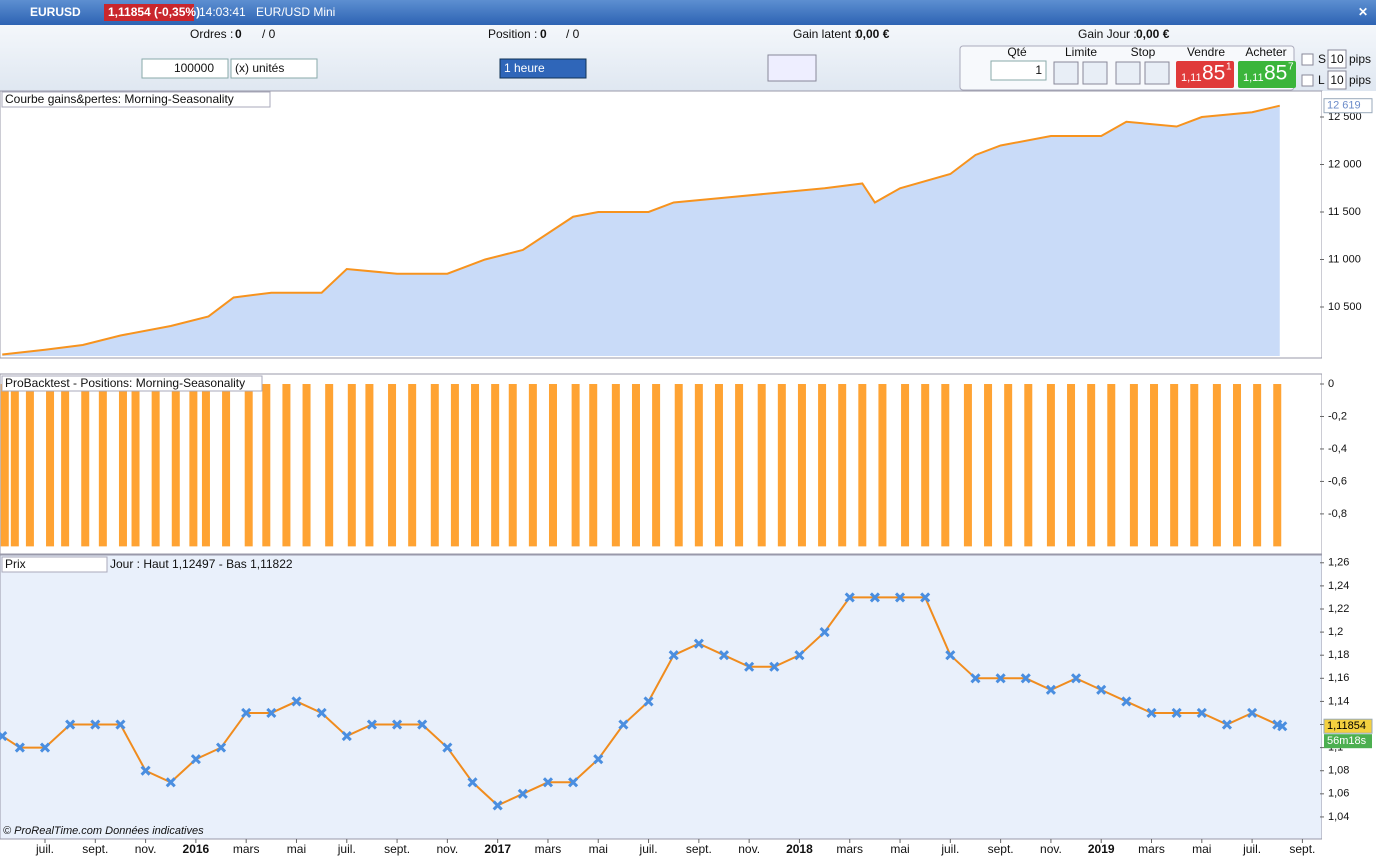  What do you see at coordinates (55, 12) in the screenshot?
I see `symbol: EURUSD` at bounding box center [55, 12].